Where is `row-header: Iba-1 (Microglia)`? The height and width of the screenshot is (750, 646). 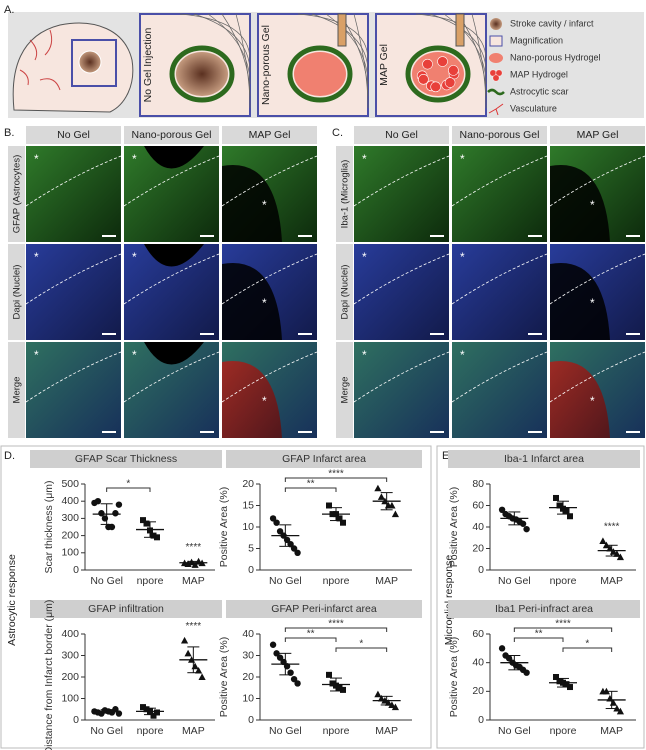
row-header: Iba-1 (Microglia) is located at coordinates (345, 194).